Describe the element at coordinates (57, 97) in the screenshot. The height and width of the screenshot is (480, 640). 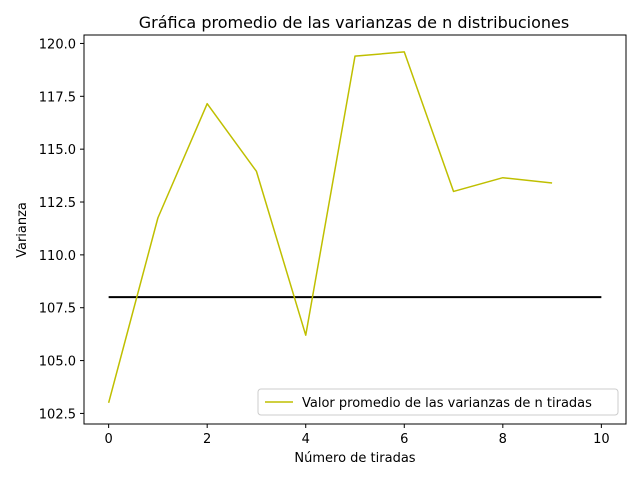
I see `y-tick-label: 117.5` at that location.